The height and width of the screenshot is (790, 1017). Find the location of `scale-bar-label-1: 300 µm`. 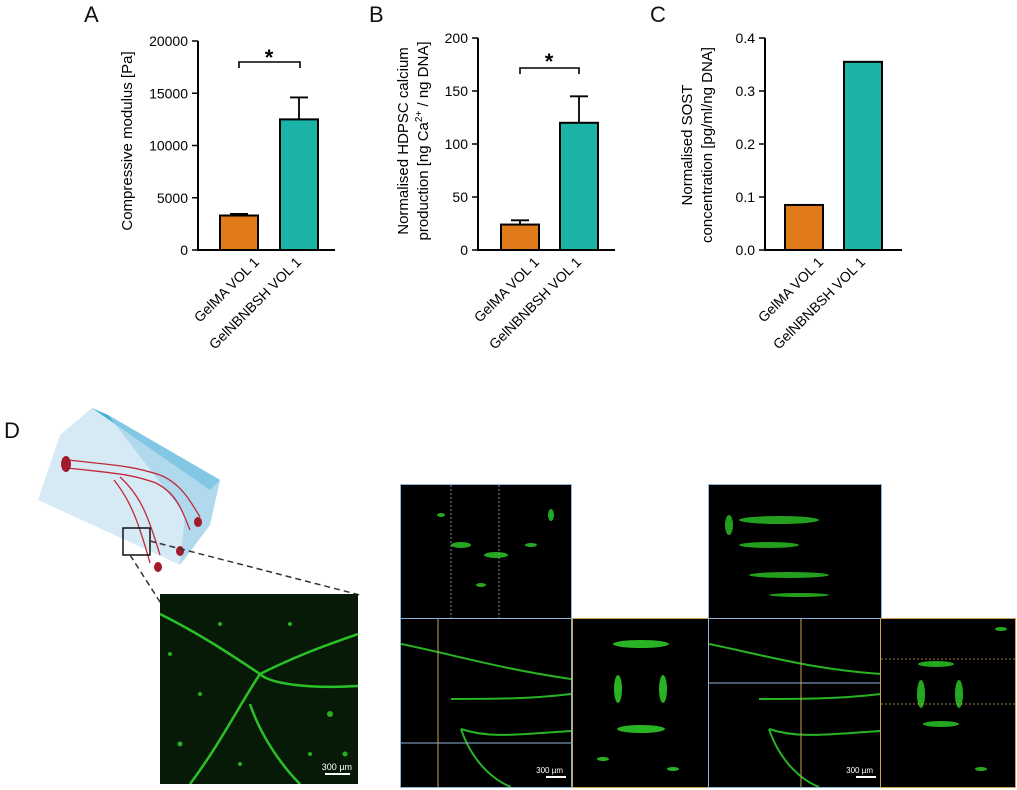

scale-bar-label-1: 300 µm is located at coordinates (336, 767).